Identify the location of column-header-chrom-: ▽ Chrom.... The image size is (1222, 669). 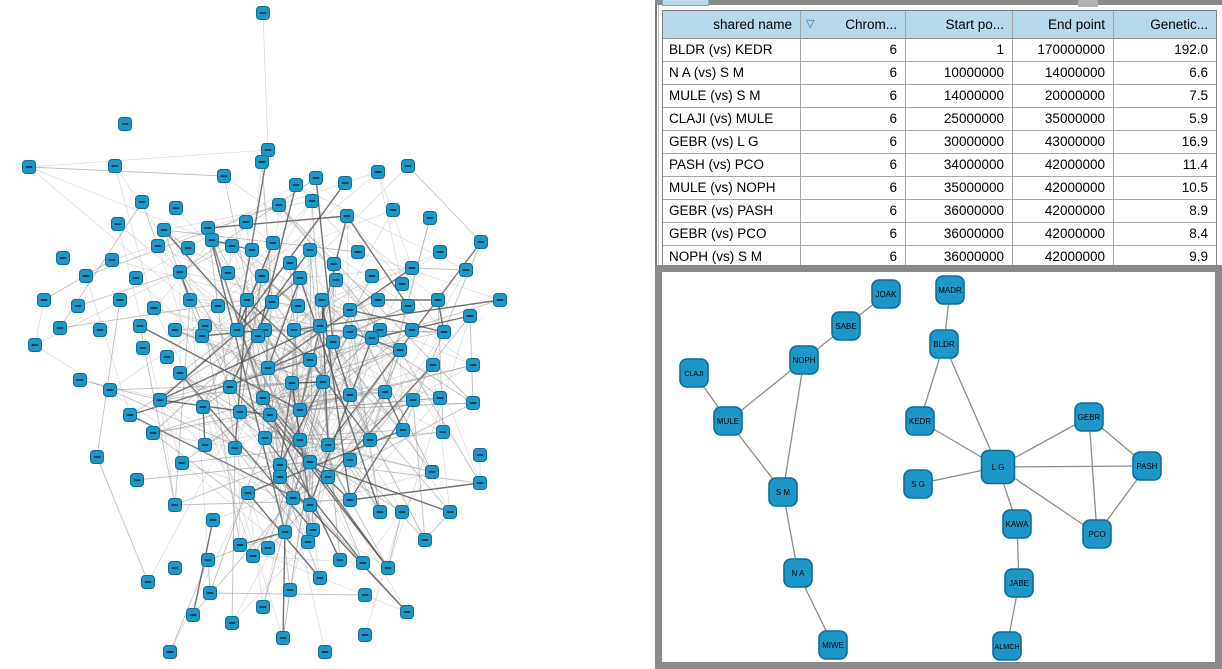
(853, 25).